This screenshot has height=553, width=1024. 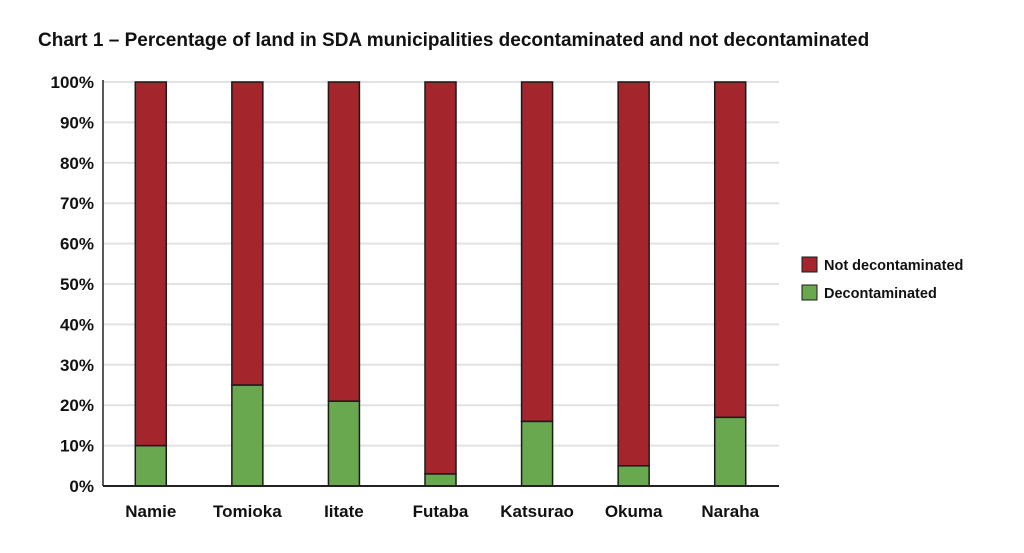 What do you see at coordinates (81, 486) in the screenshot?
I see `y-tick-label: 0%` at bounding box center [81, 486].